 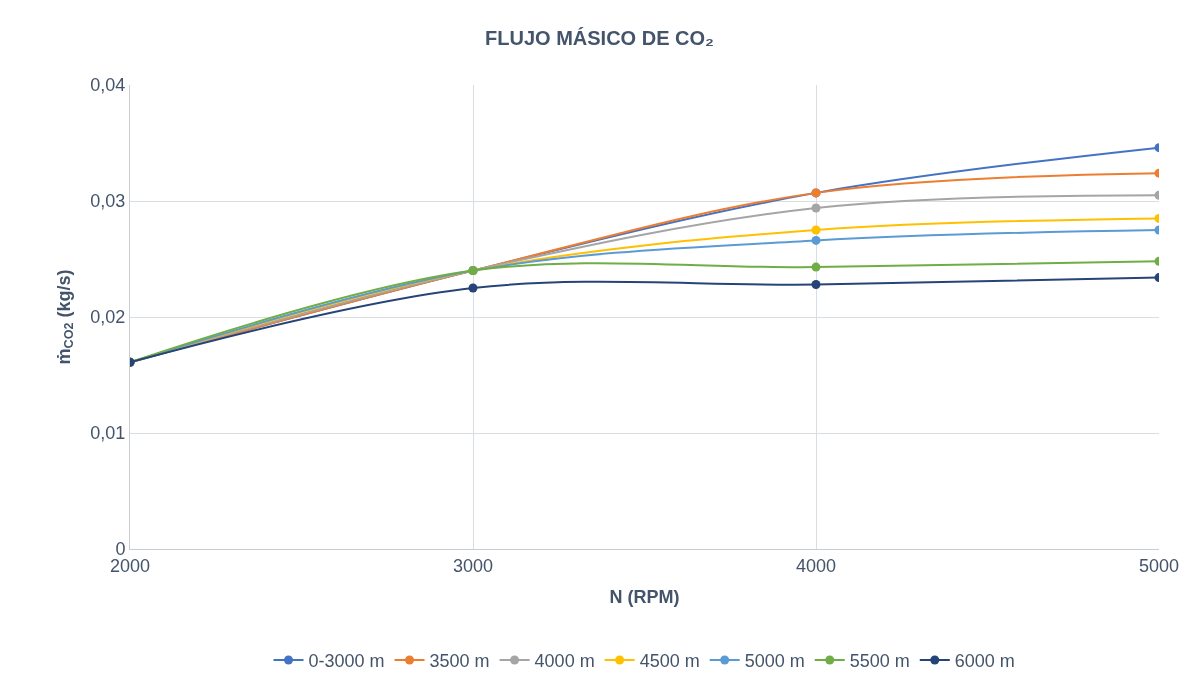 I want to click on legend-label: 4500 m, so click(x=669, y=661).